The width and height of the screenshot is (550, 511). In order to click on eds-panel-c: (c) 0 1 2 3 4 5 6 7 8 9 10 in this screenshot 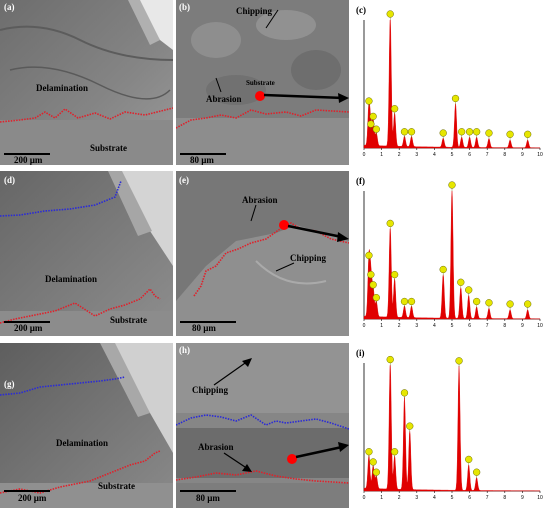, I will do `click(451, 82)`.